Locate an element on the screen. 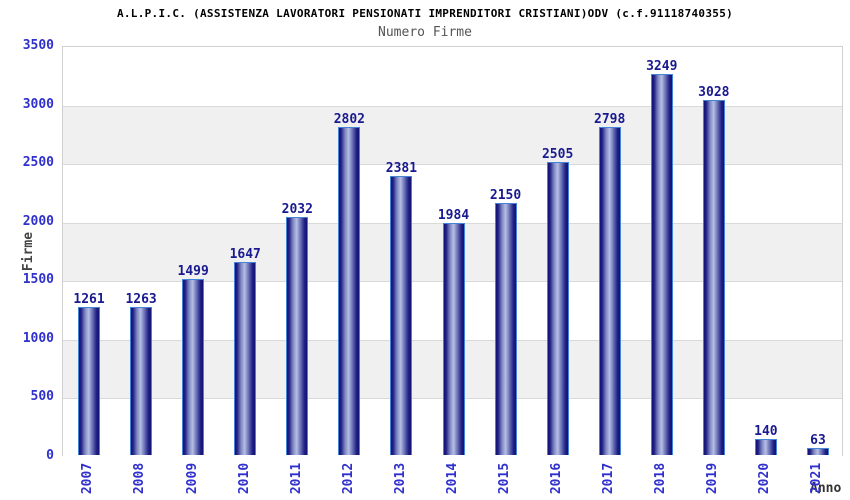  bar-value-label: 140 is located at coordinates (766, 431).